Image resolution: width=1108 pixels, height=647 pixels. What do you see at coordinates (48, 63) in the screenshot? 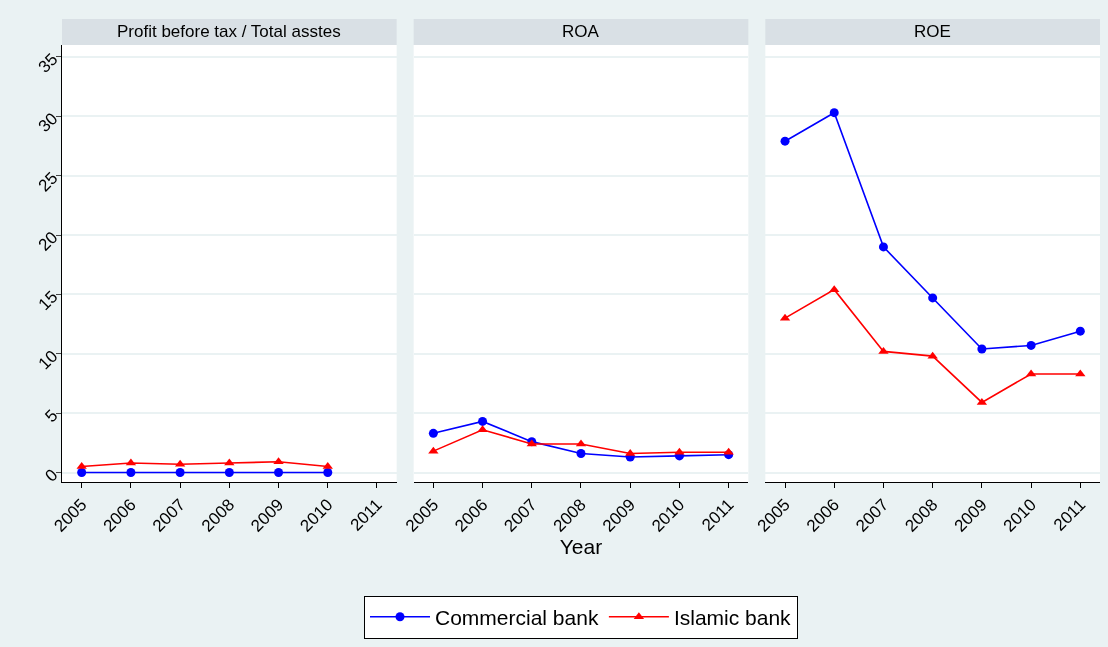
I see `y-tick-label: 35` at bounding box center [48, 63].